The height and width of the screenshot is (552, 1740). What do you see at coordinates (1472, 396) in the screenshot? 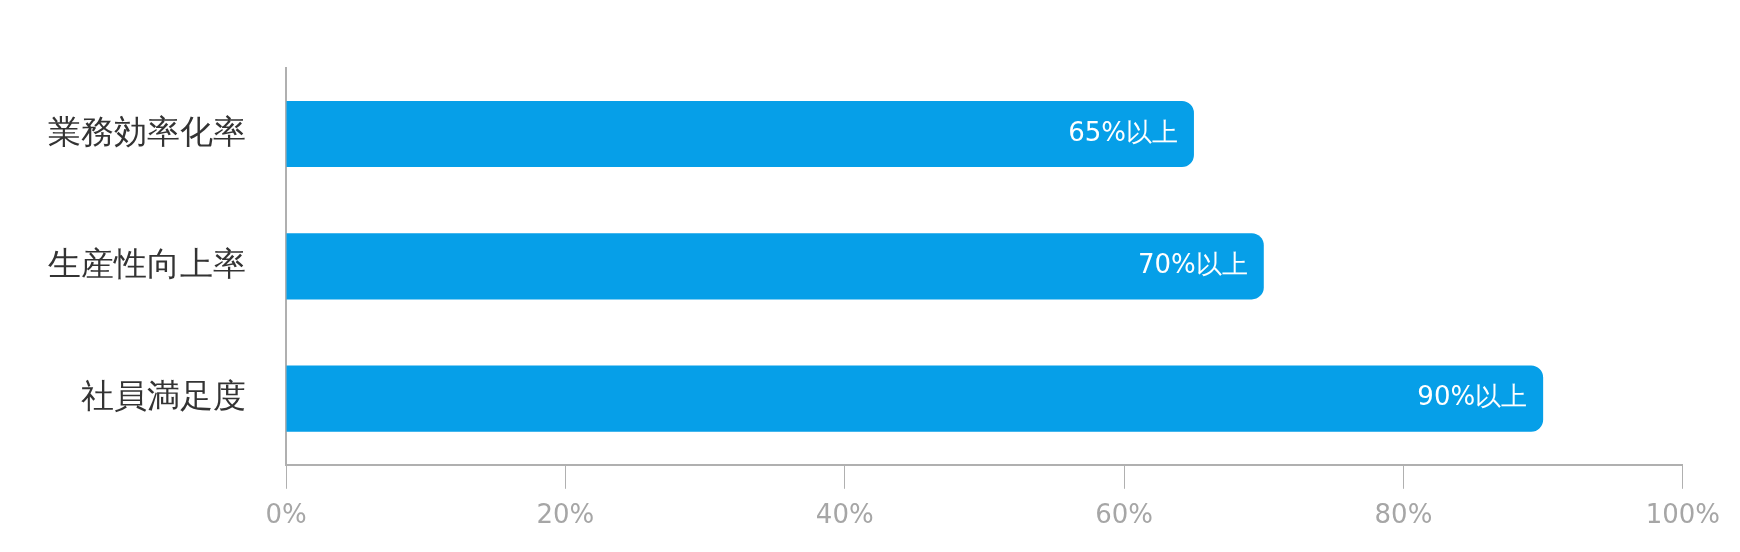
I see `data-label: 90%以上` at bounding box center [1472, 396].